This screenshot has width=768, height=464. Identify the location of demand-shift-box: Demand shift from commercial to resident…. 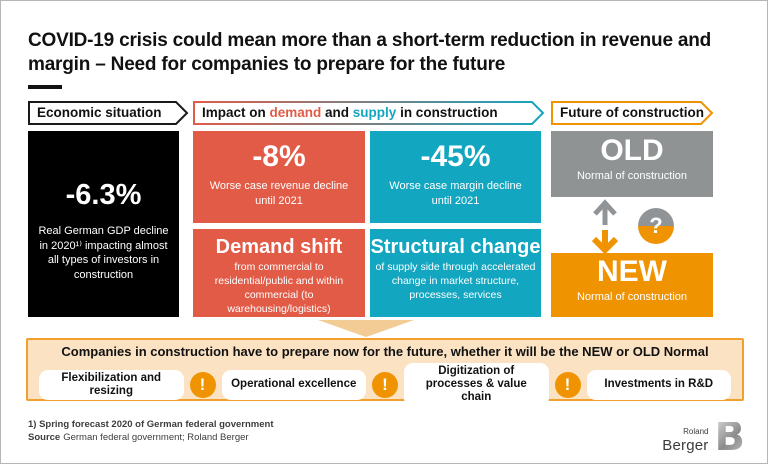
(279, 273).